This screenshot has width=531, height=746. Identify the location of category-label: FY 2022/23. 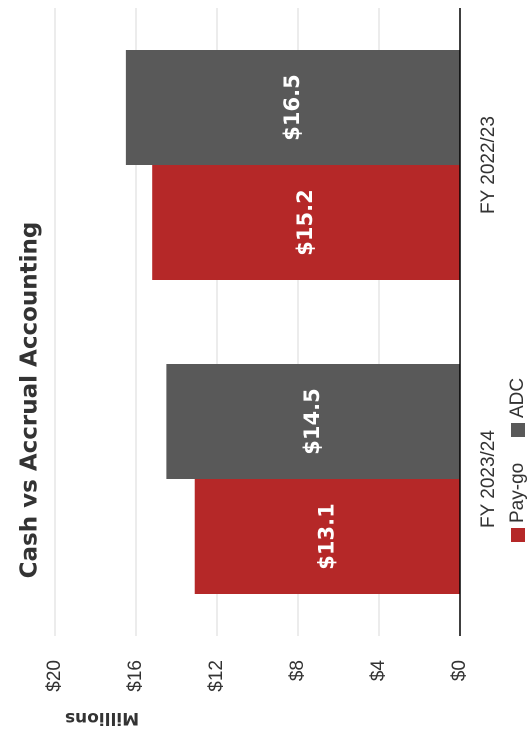
(488, 165).